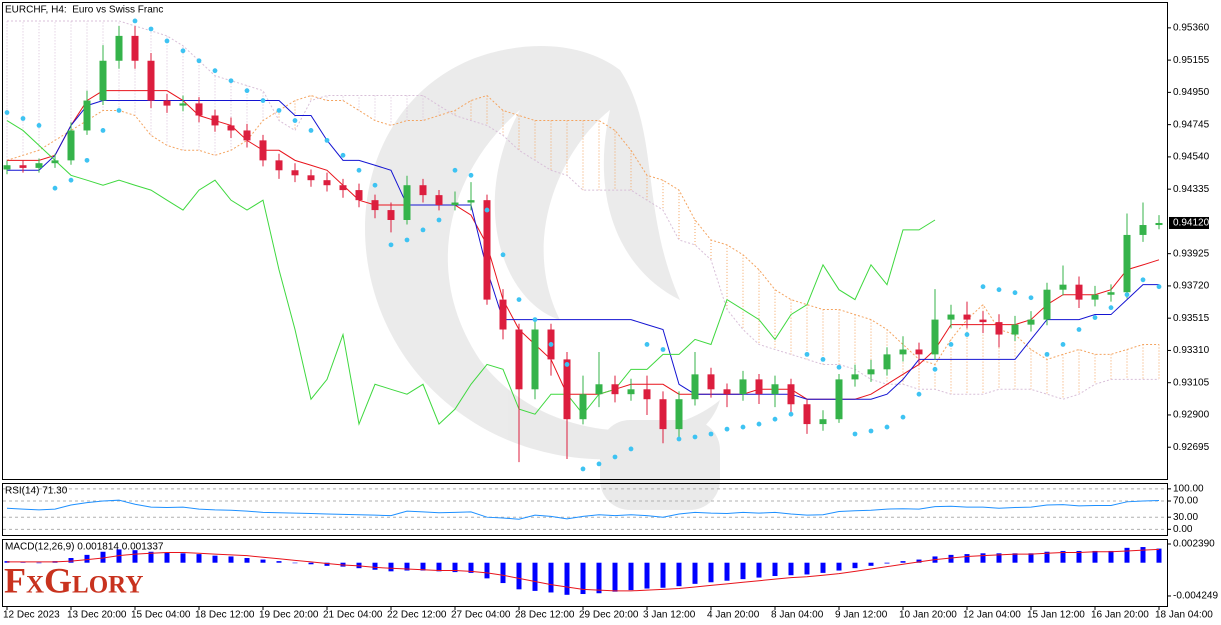 Image resolution: width=1221 pixels, height=625 pixels. Describe the element at coordinates (481, 615) in the screenshot. I see `x-tick-label: 27 Dec 04:00` at that location.